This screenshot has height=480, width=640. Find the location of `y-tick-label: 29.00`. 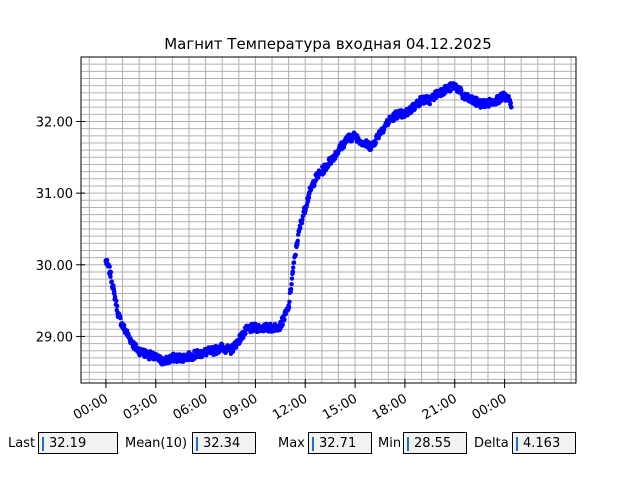

y-tick-label: 29.00 is located at coordinates (54, 337).